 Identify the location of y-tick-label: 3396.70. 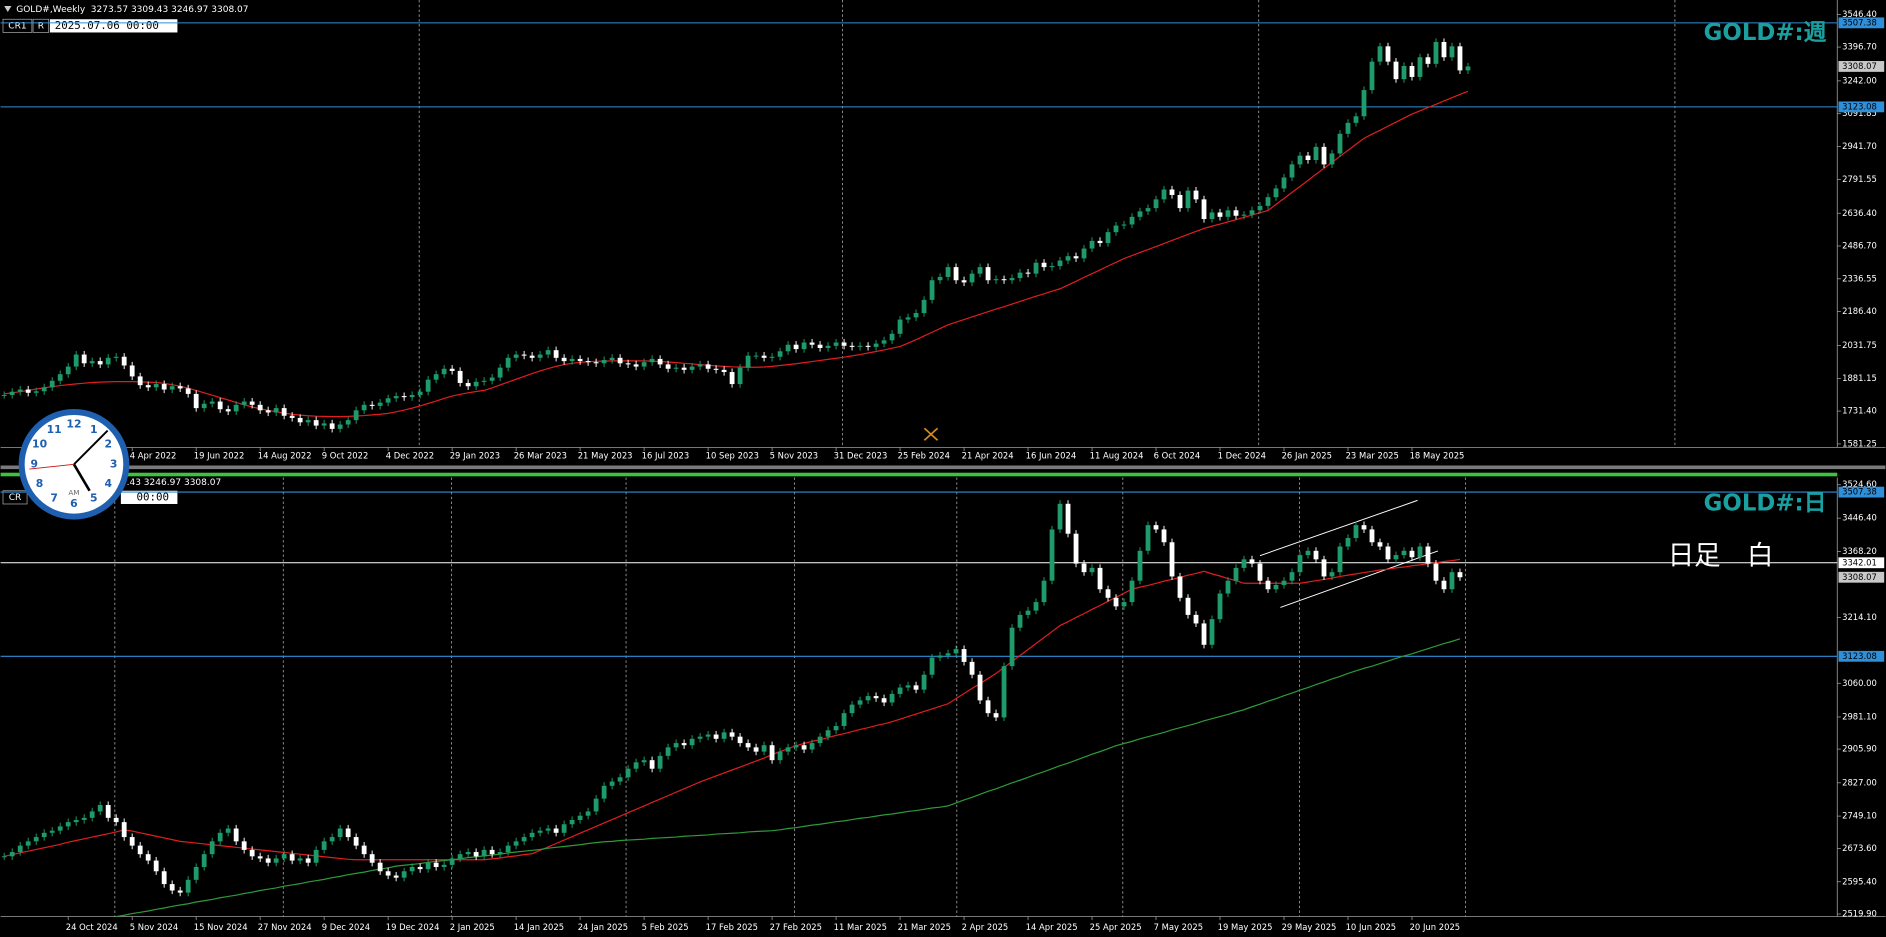
(1859, 47).